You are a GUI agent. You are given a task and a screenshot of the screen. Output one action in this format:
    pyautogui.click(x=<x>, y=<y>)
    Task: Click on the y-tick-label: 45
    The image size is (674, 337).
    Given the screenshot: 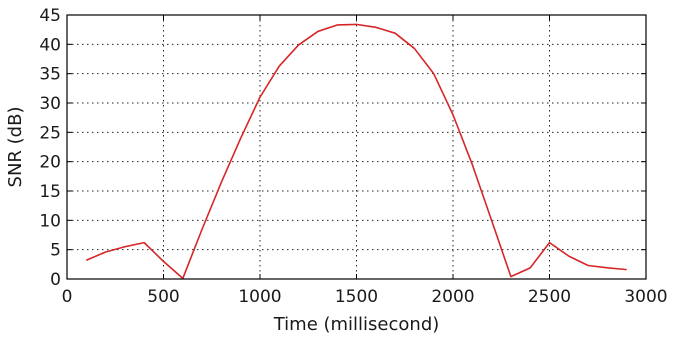 What is the action you would take?
    pyautogui.click(x=50, y=16)
    